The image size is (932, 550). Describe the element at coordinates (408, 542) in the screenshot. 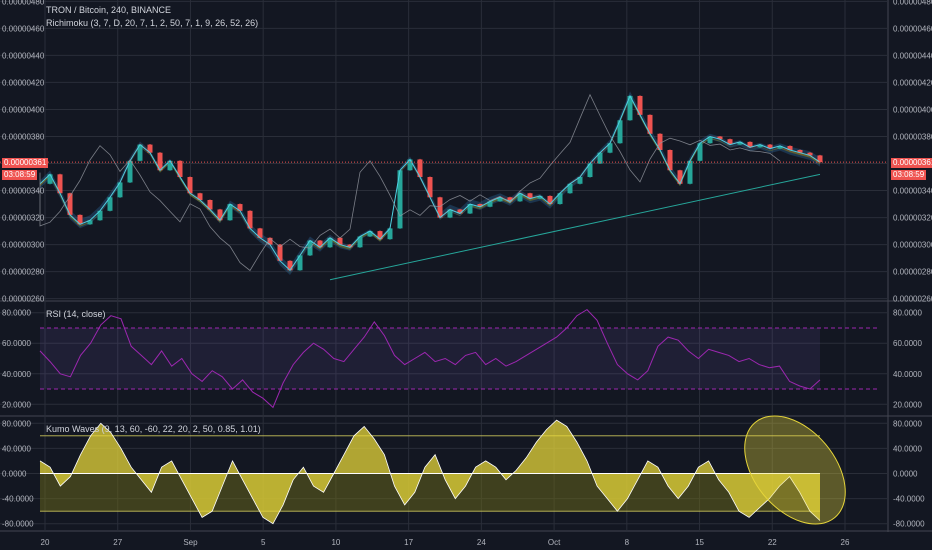

I see `x-tick-label: 17` at that location.